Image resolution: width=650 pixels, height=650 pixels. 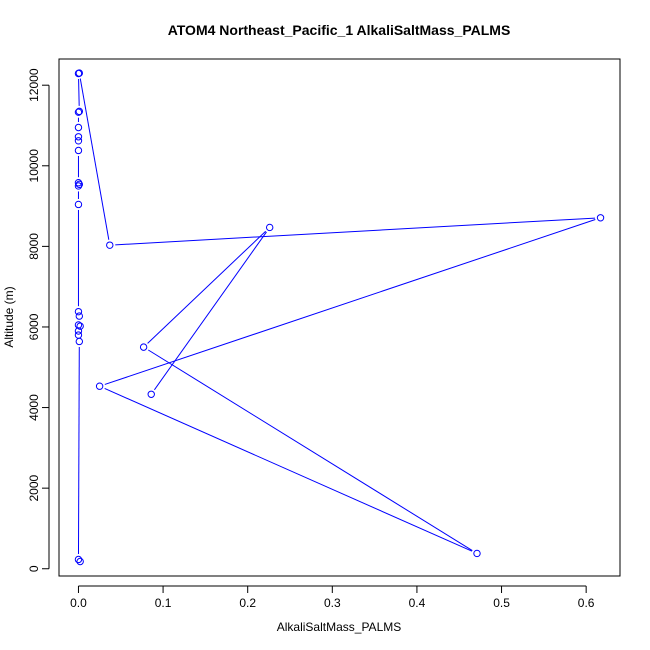 What do you see at coordinates (163, 603) in the screenshot?
I see `x-tick-label: 0.1` at bounding box center [163, 603].